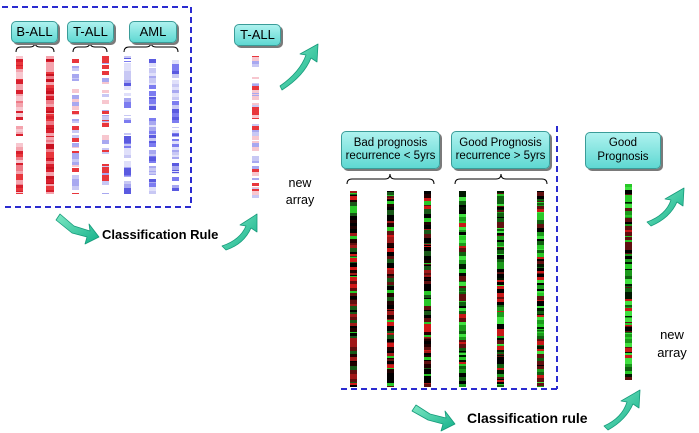 The width and height of the screenshot is (699, 433). Describe the element at coordinates (527, 418) in the screenshot. I see `bottom-classification-rule-label: Classification rule` at that location.